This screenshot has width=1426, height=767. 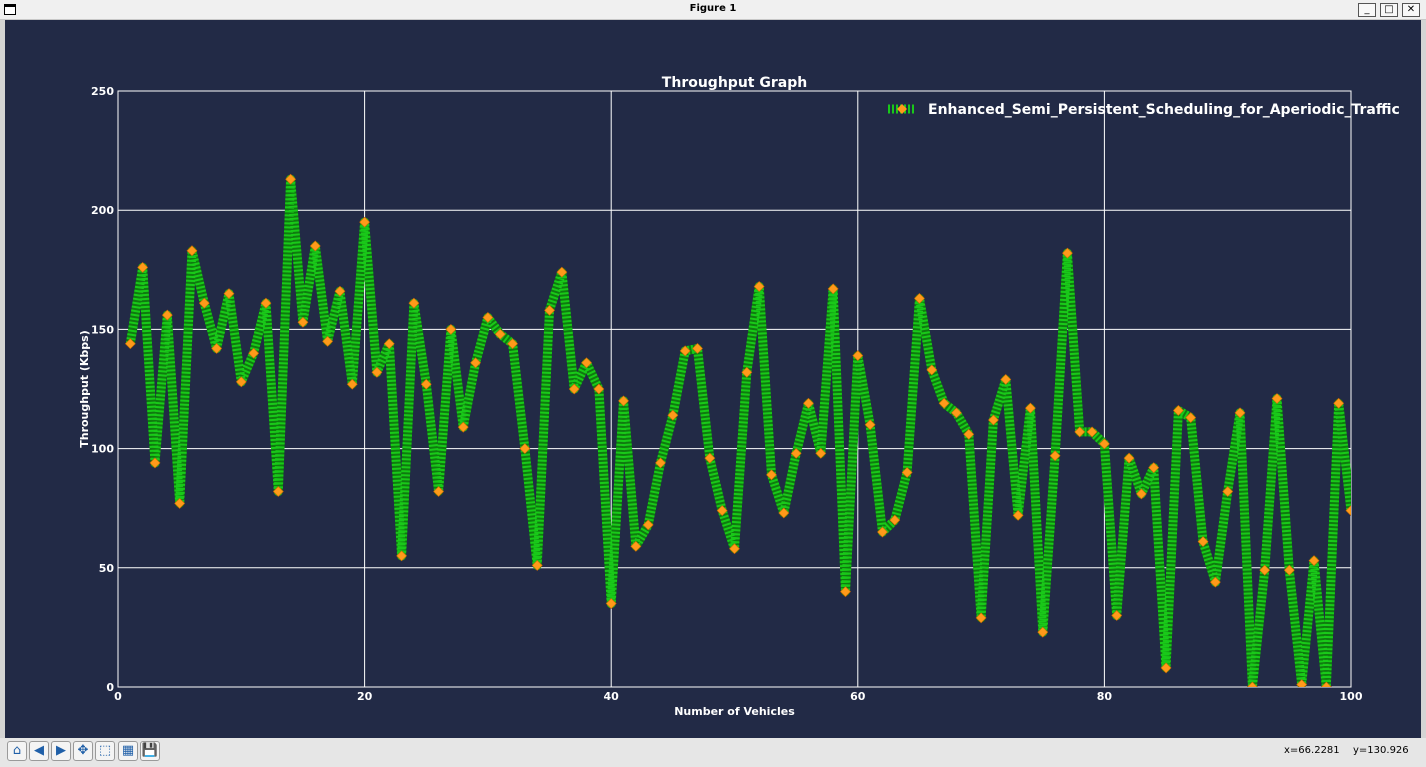 What do you see at coordinates (128, 751) in the screenshot?
I see `configure-subplots-icon: ▦` at bounding box center [128, 751].